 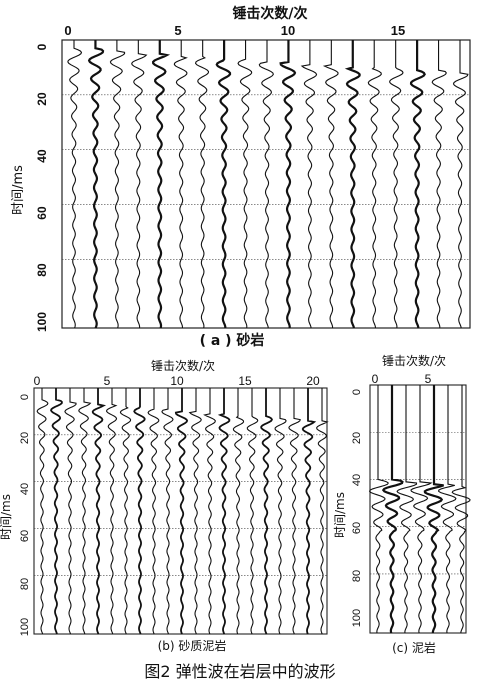 What do you see at coordinates (25, 438) in the screenshot?
I see `panel-b-y-tick: 20` at bounding box center [25, 438].